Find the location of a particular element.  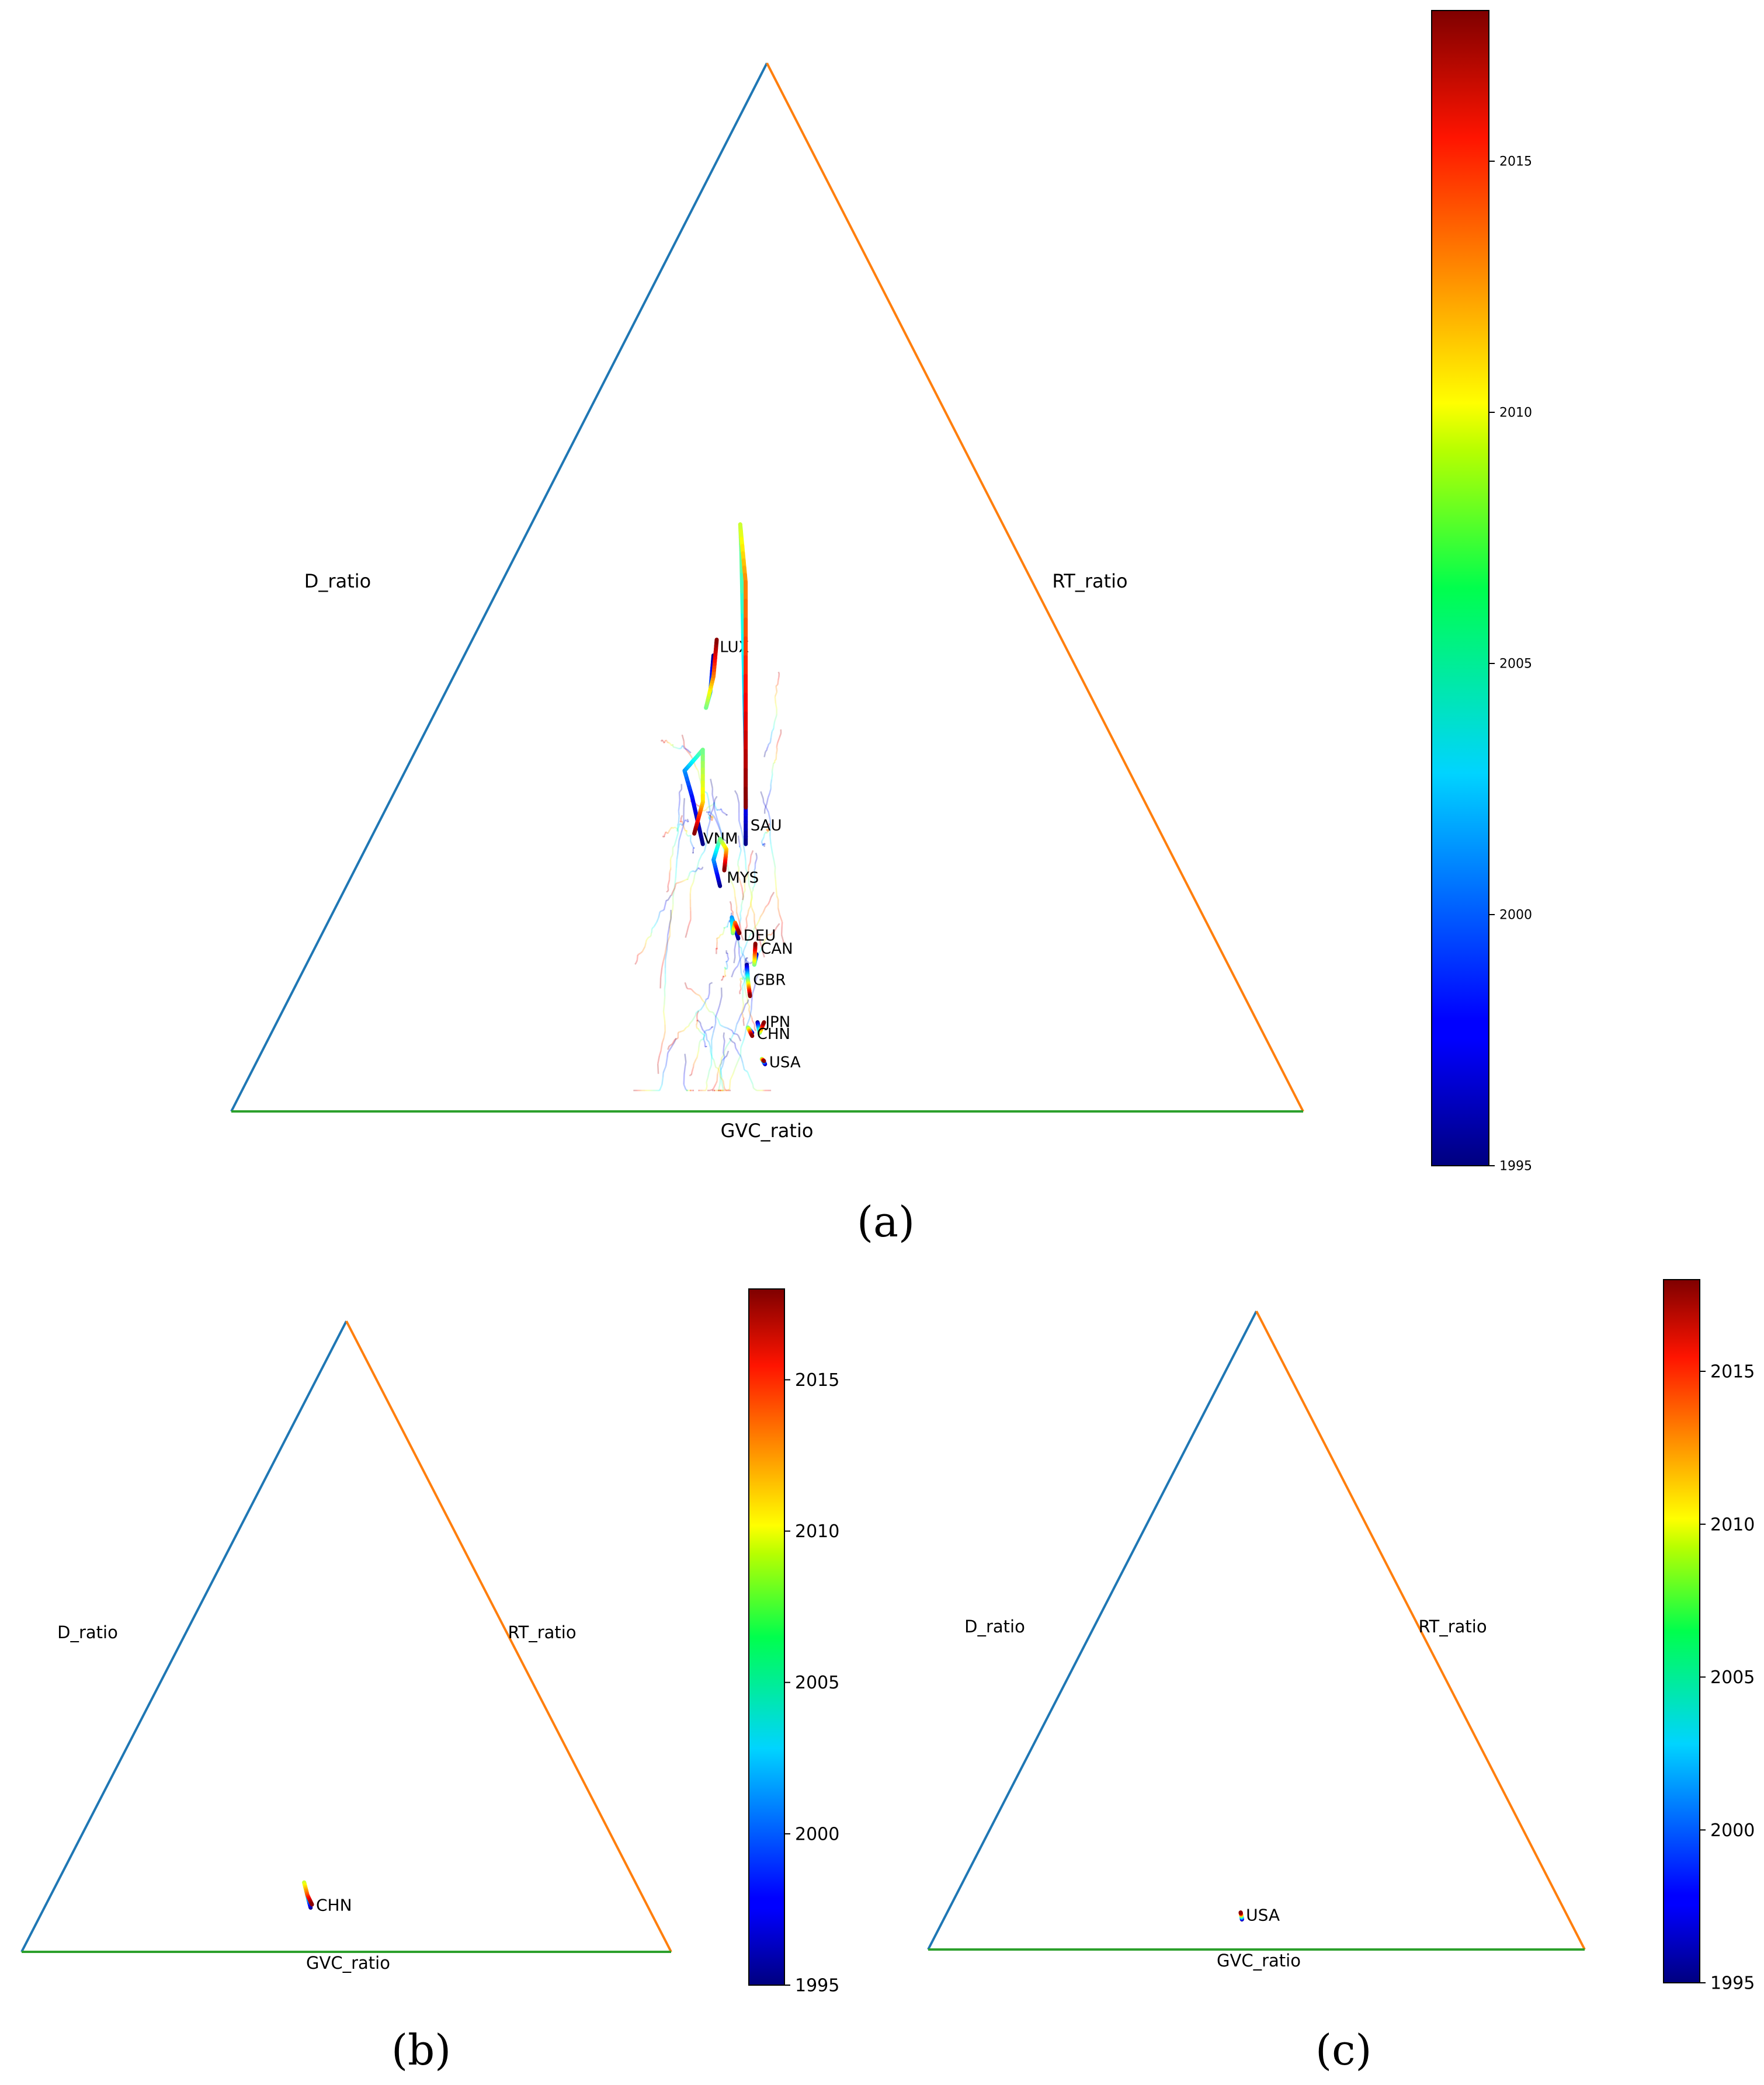

series-gbr: GBR is located at coordinates (765, 980).